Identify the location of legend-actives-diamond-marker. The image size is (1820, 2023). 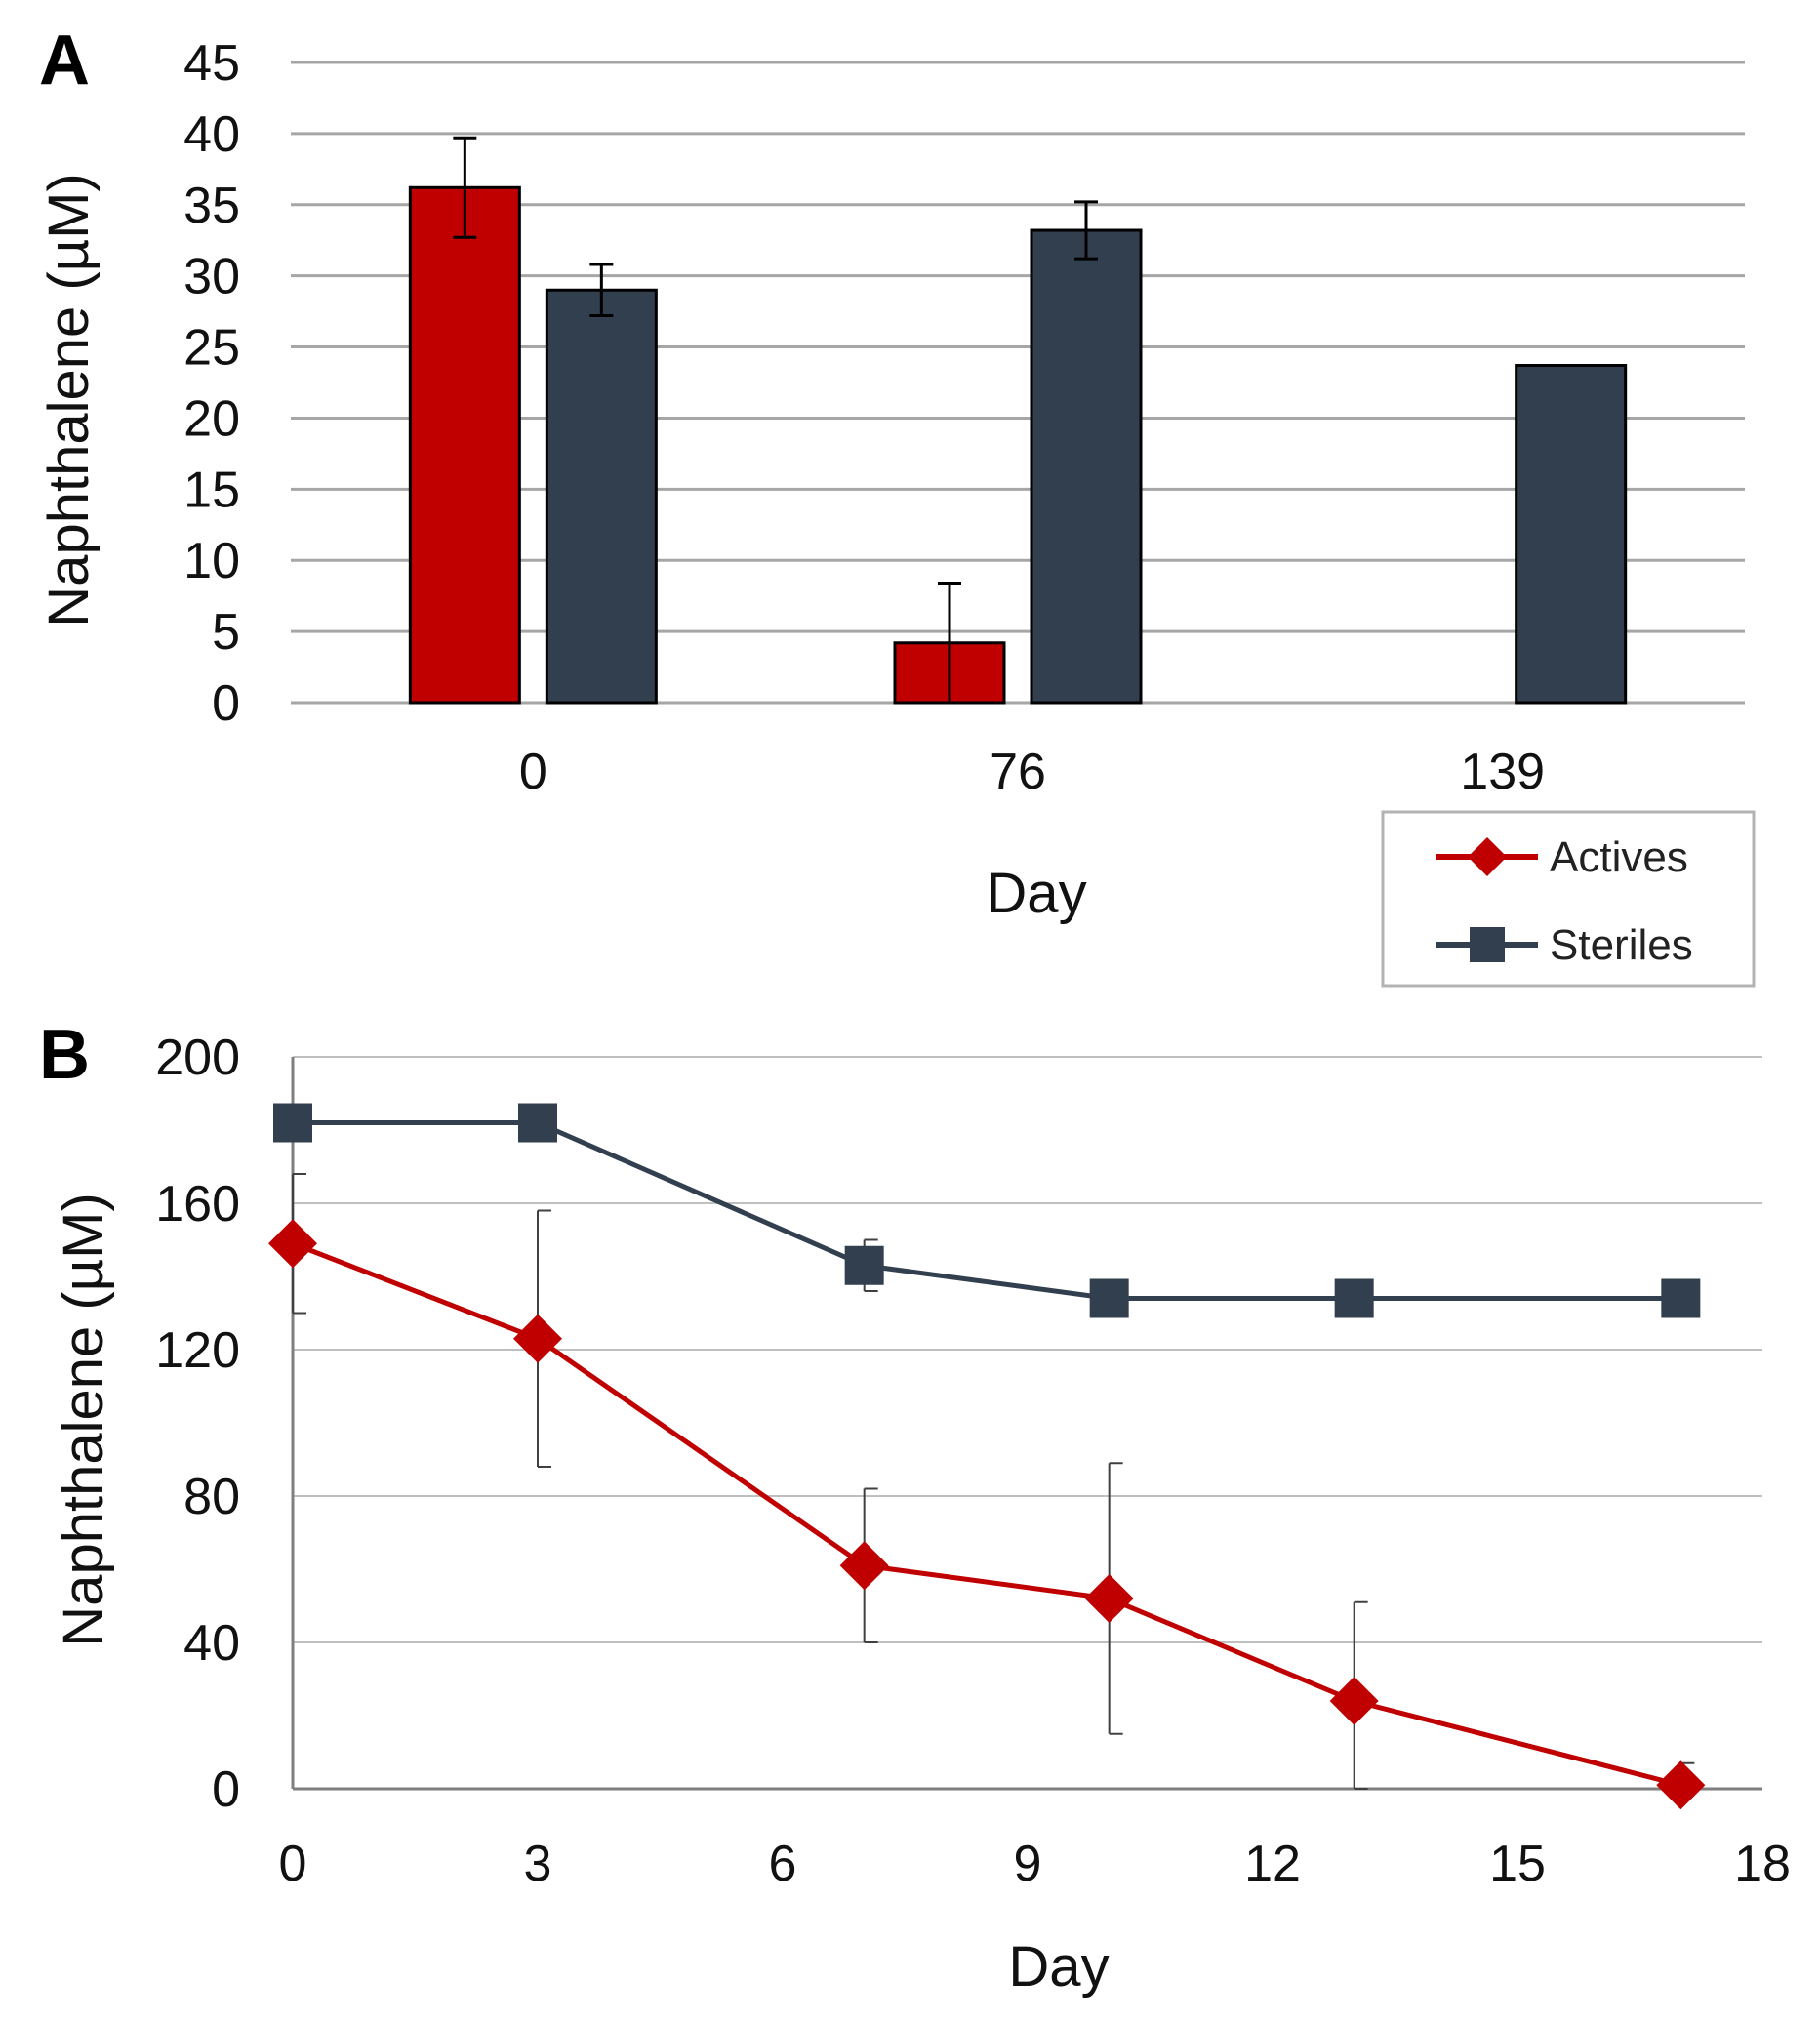
(1487, 856).